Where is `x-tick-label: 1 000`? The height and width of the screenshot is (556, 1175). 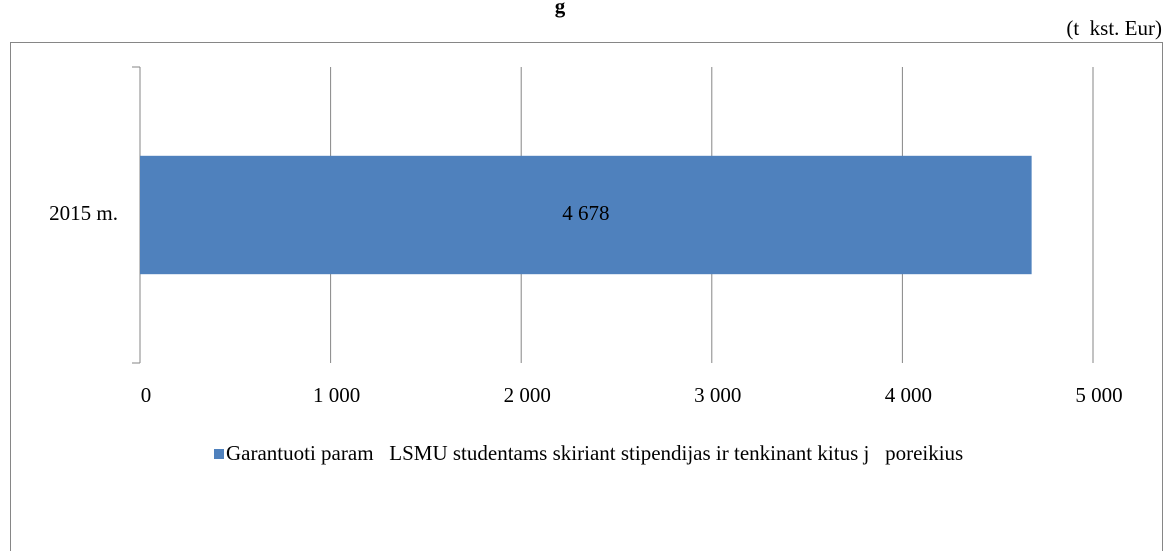 x-tick-label: 1 000 is located at coordinates (336, 395).